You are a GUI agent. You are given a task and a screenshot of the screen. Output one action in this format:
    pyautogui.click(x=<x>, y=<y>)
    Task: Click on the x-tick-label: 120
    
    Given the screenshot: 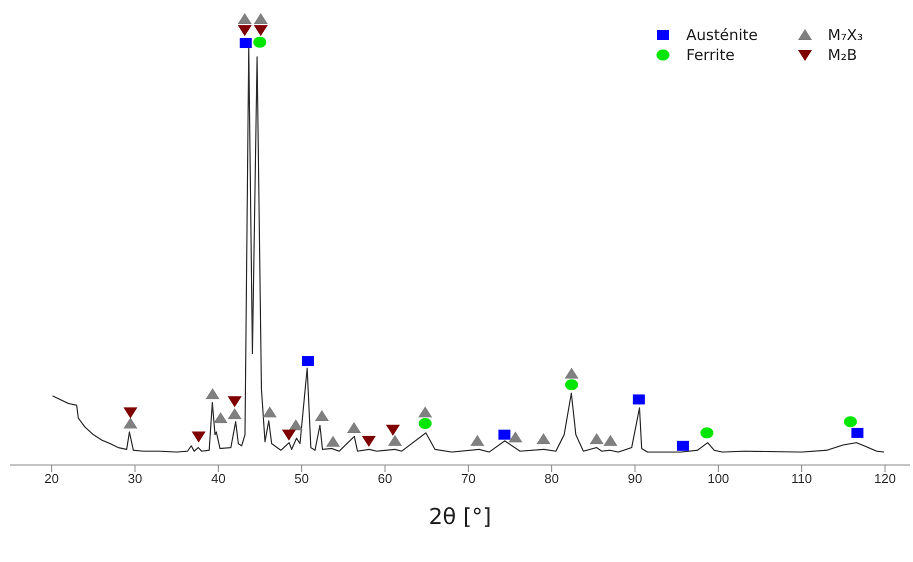 What is the action you would take?
    pyautogui.click(x=885, y=478)
    